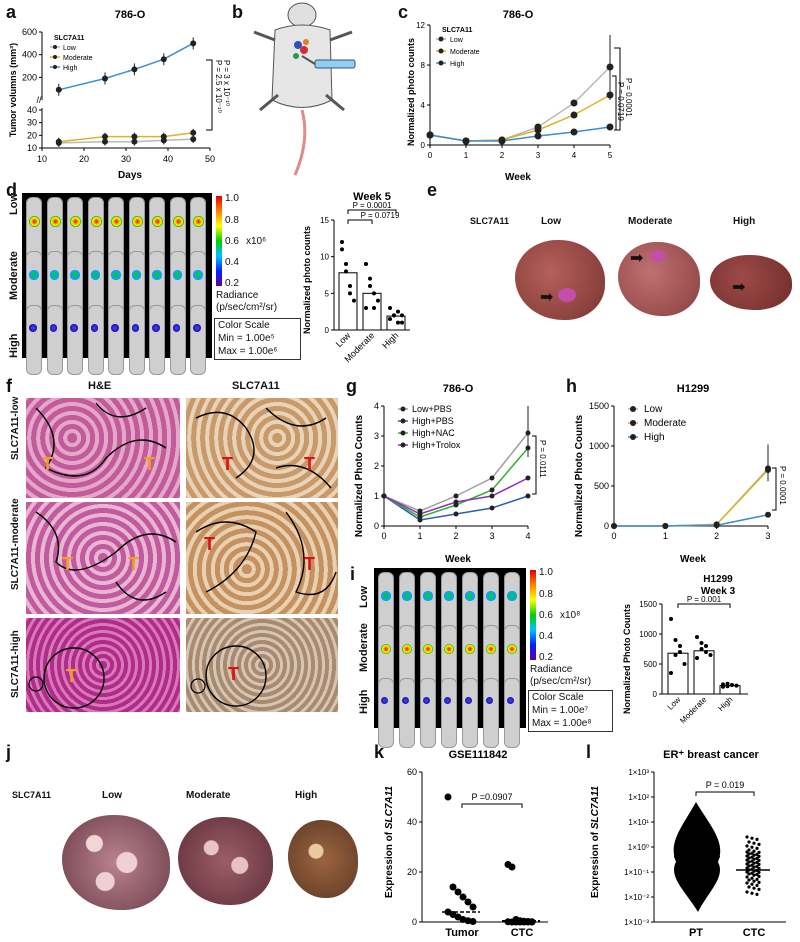 This screenshot has width=800, height=942. Describe the element at coordinates (327, 330) in the screenshot. I see `d-ytick-label-0: 0` at that location.